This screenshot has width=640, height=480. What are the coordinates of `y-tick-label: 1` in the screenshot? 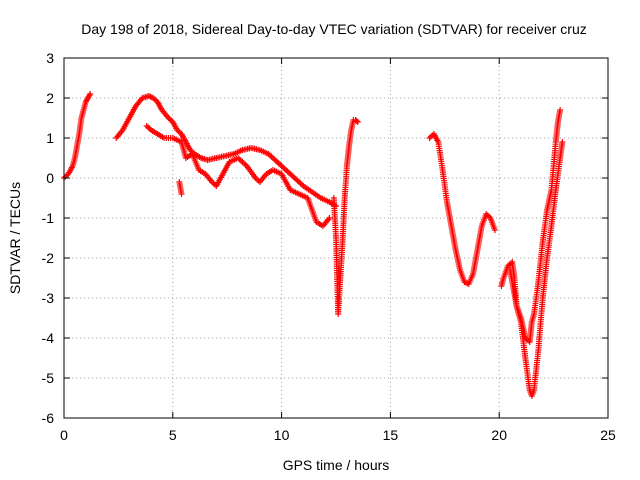 It's located at (50, 138).